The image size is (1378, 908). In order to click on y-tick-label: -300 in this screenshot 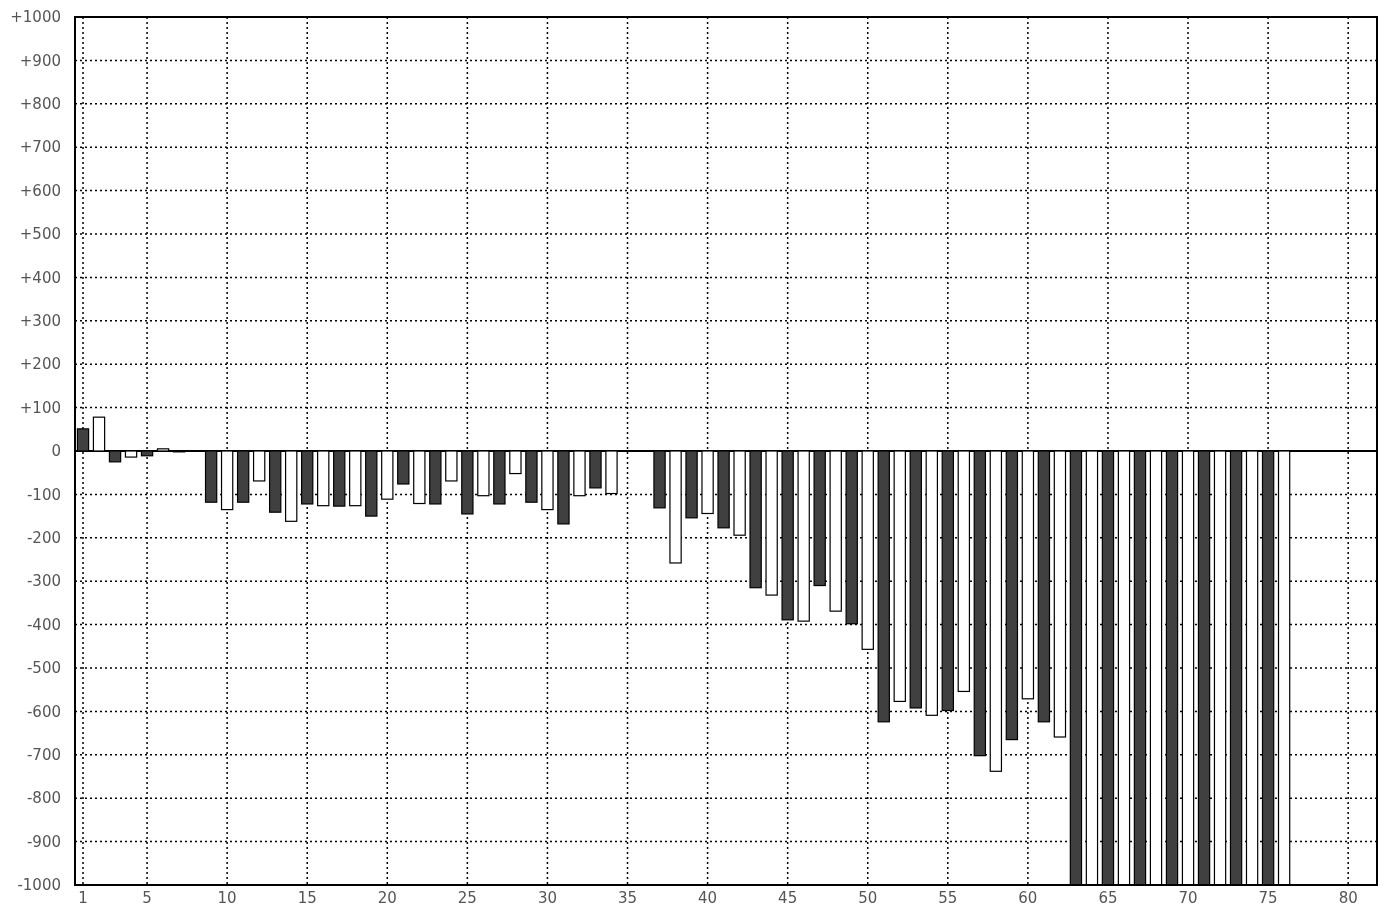, I will do `click(43, 581)`.